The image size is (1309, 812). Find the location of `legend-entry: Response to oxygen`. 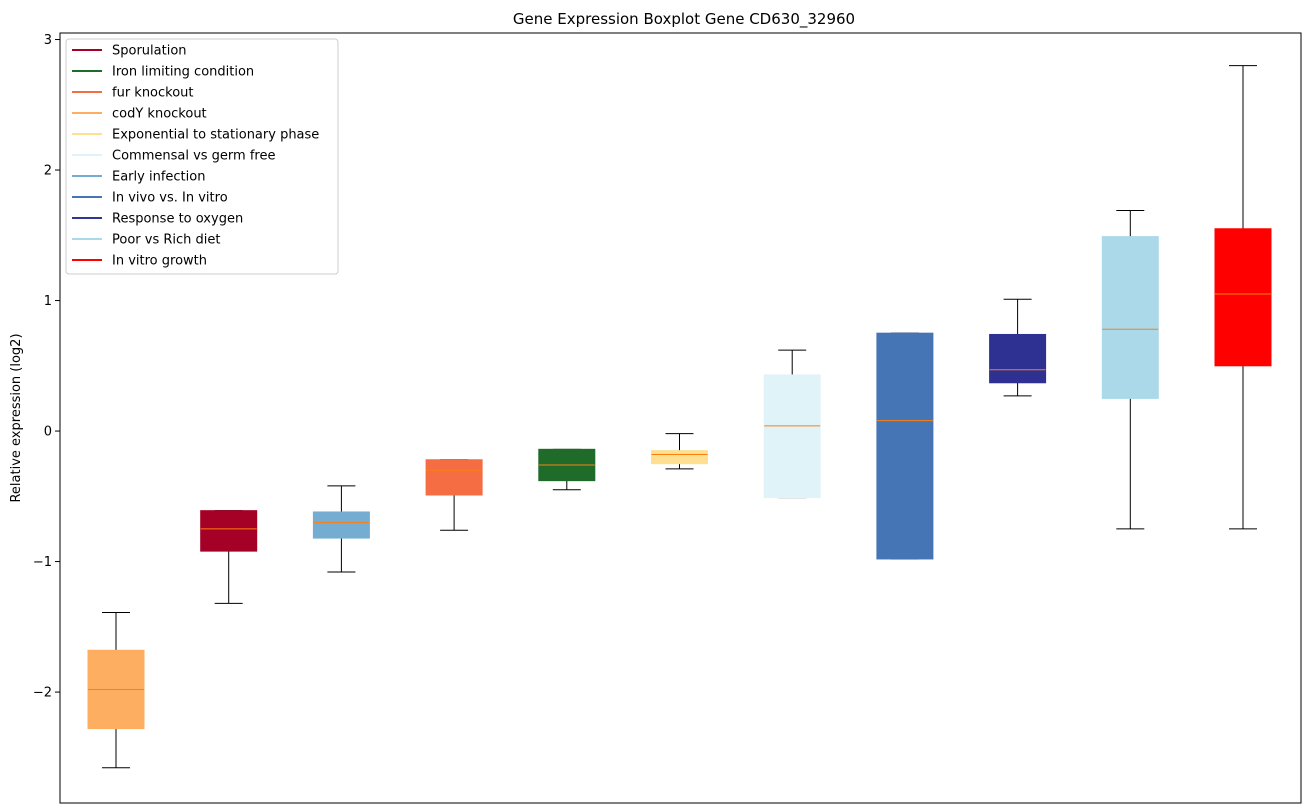

legend-entry: Response to oxygen is located at coordinates (157, 219).